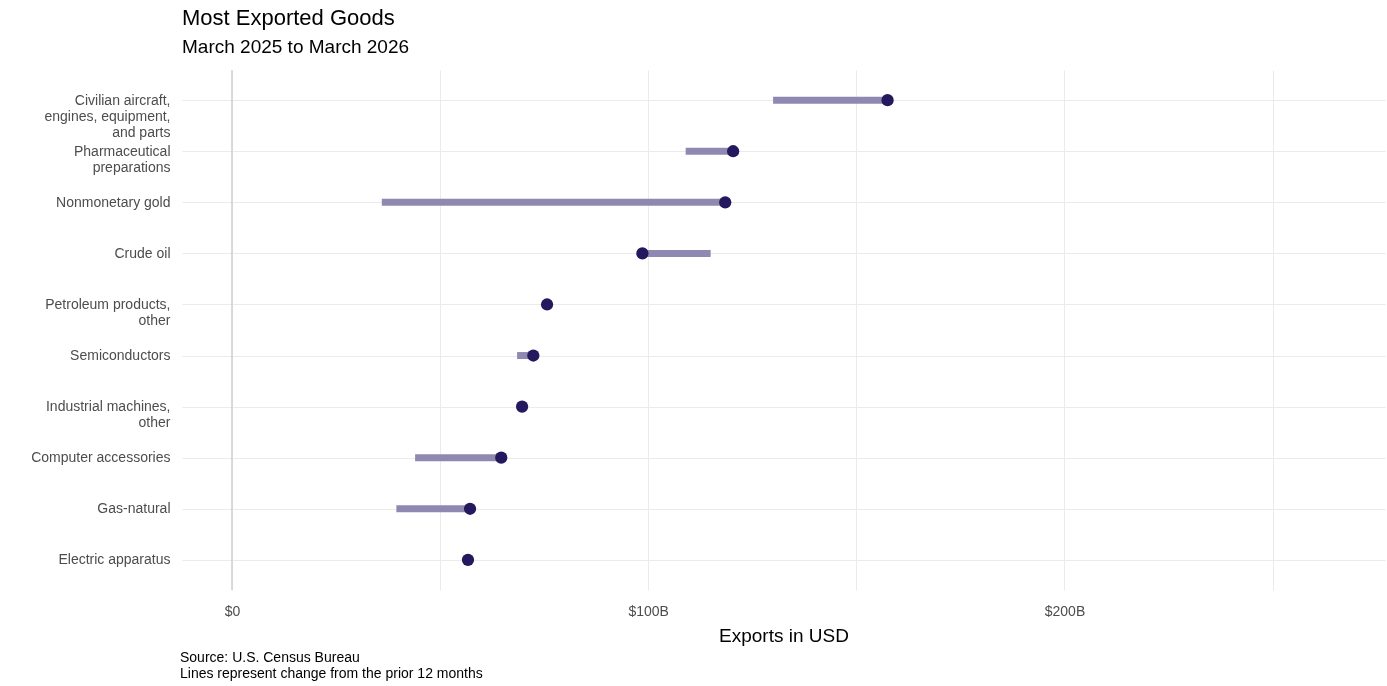  I want to click on x-tick-label: $200B, so click(1065, 610).